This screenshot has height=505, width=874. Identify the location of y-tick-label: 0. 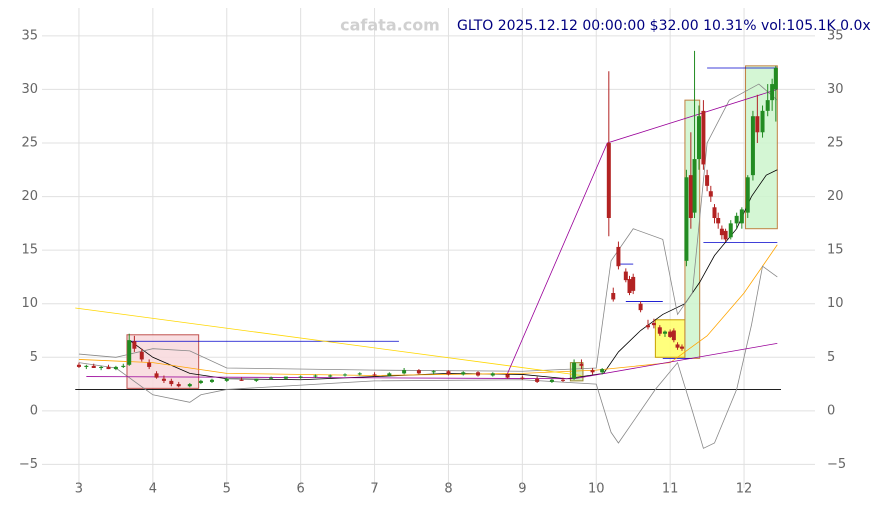
(34, 410).